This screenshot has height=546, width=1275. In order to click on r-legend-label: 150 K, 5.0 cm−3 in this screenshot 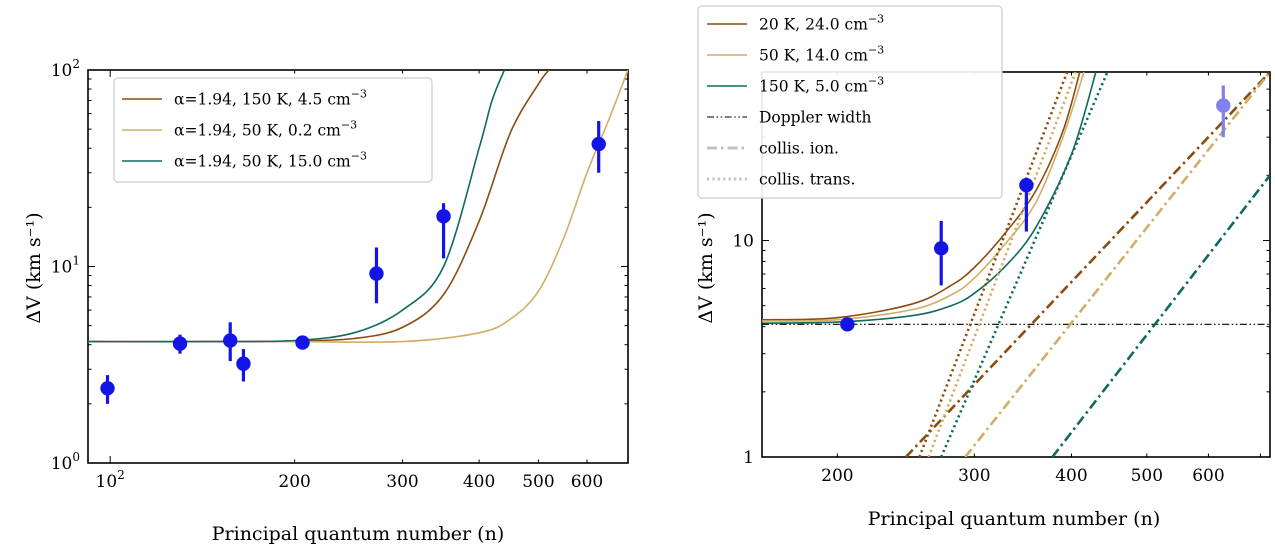, I will do `click(821, 85)`.